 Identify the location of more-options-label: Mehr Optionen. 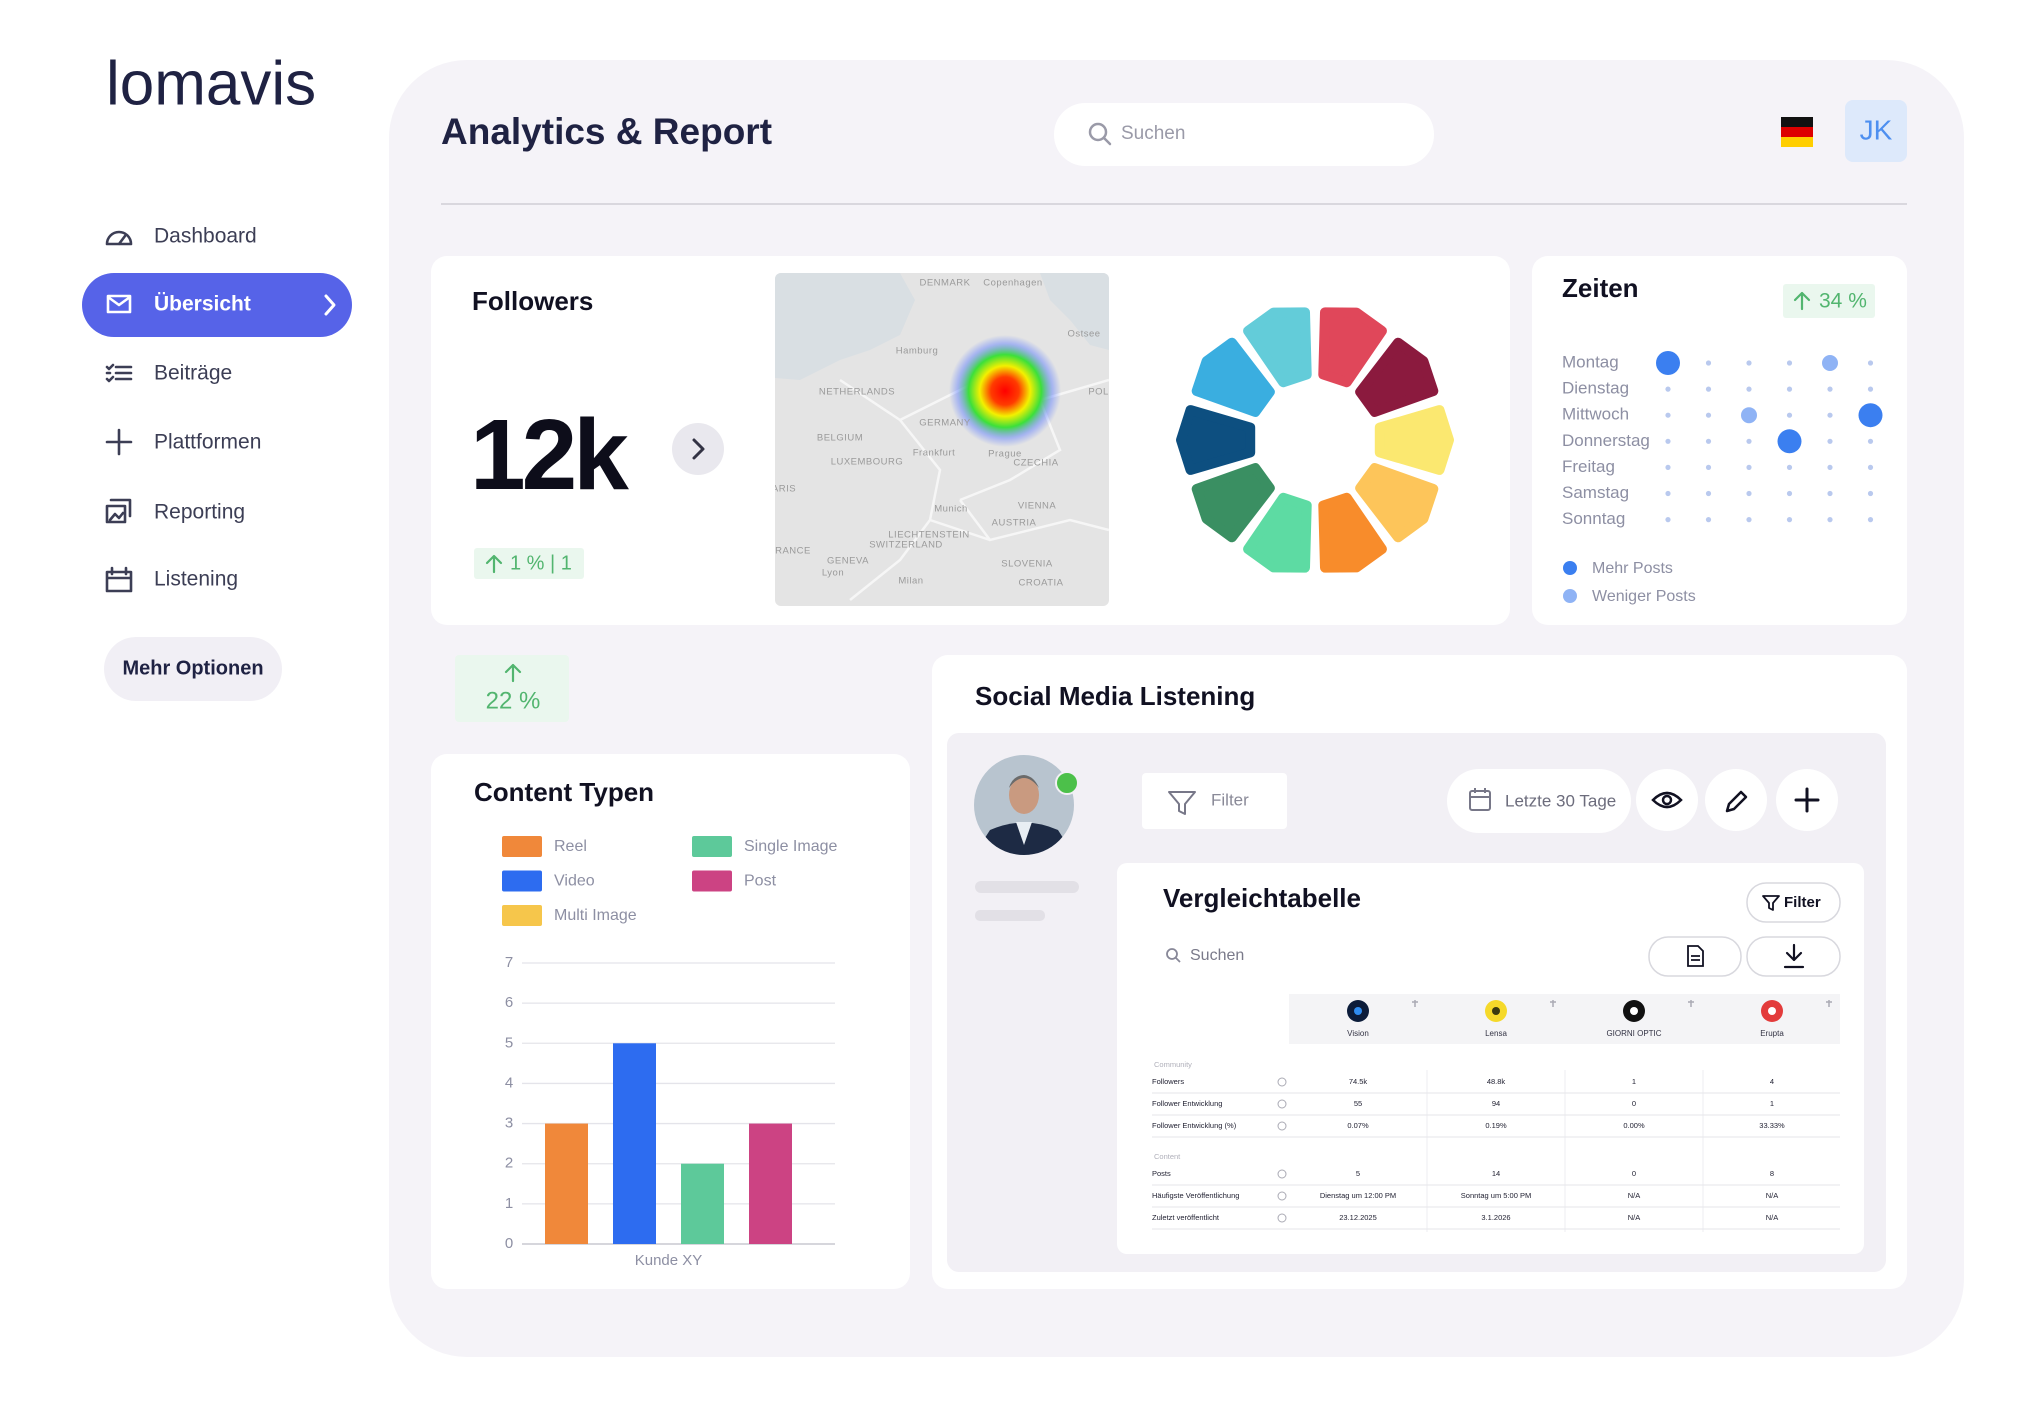
(192, 668).